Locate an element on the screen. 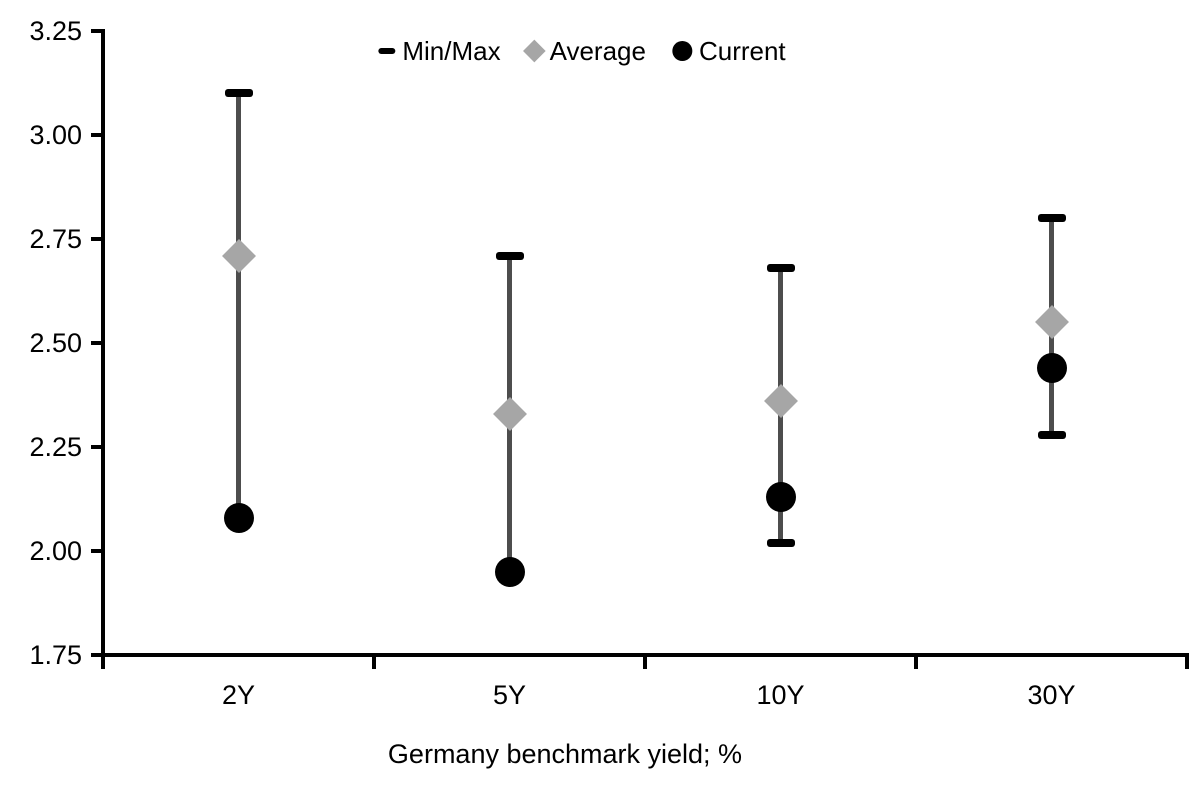 This screenshot has height=788, width=1200. current-dot-2Y is located at coordinates (238, 517).